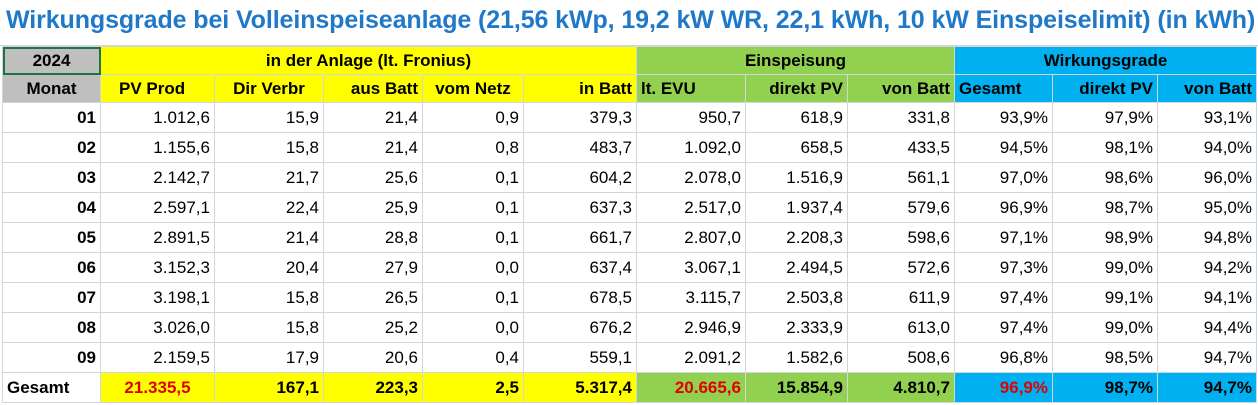 The image size is (1258, 405). What do you see at coordinates (373, 387) in the screenshot?
I see `total-aus-batt: 223,3` at bounding box center [373, 387].